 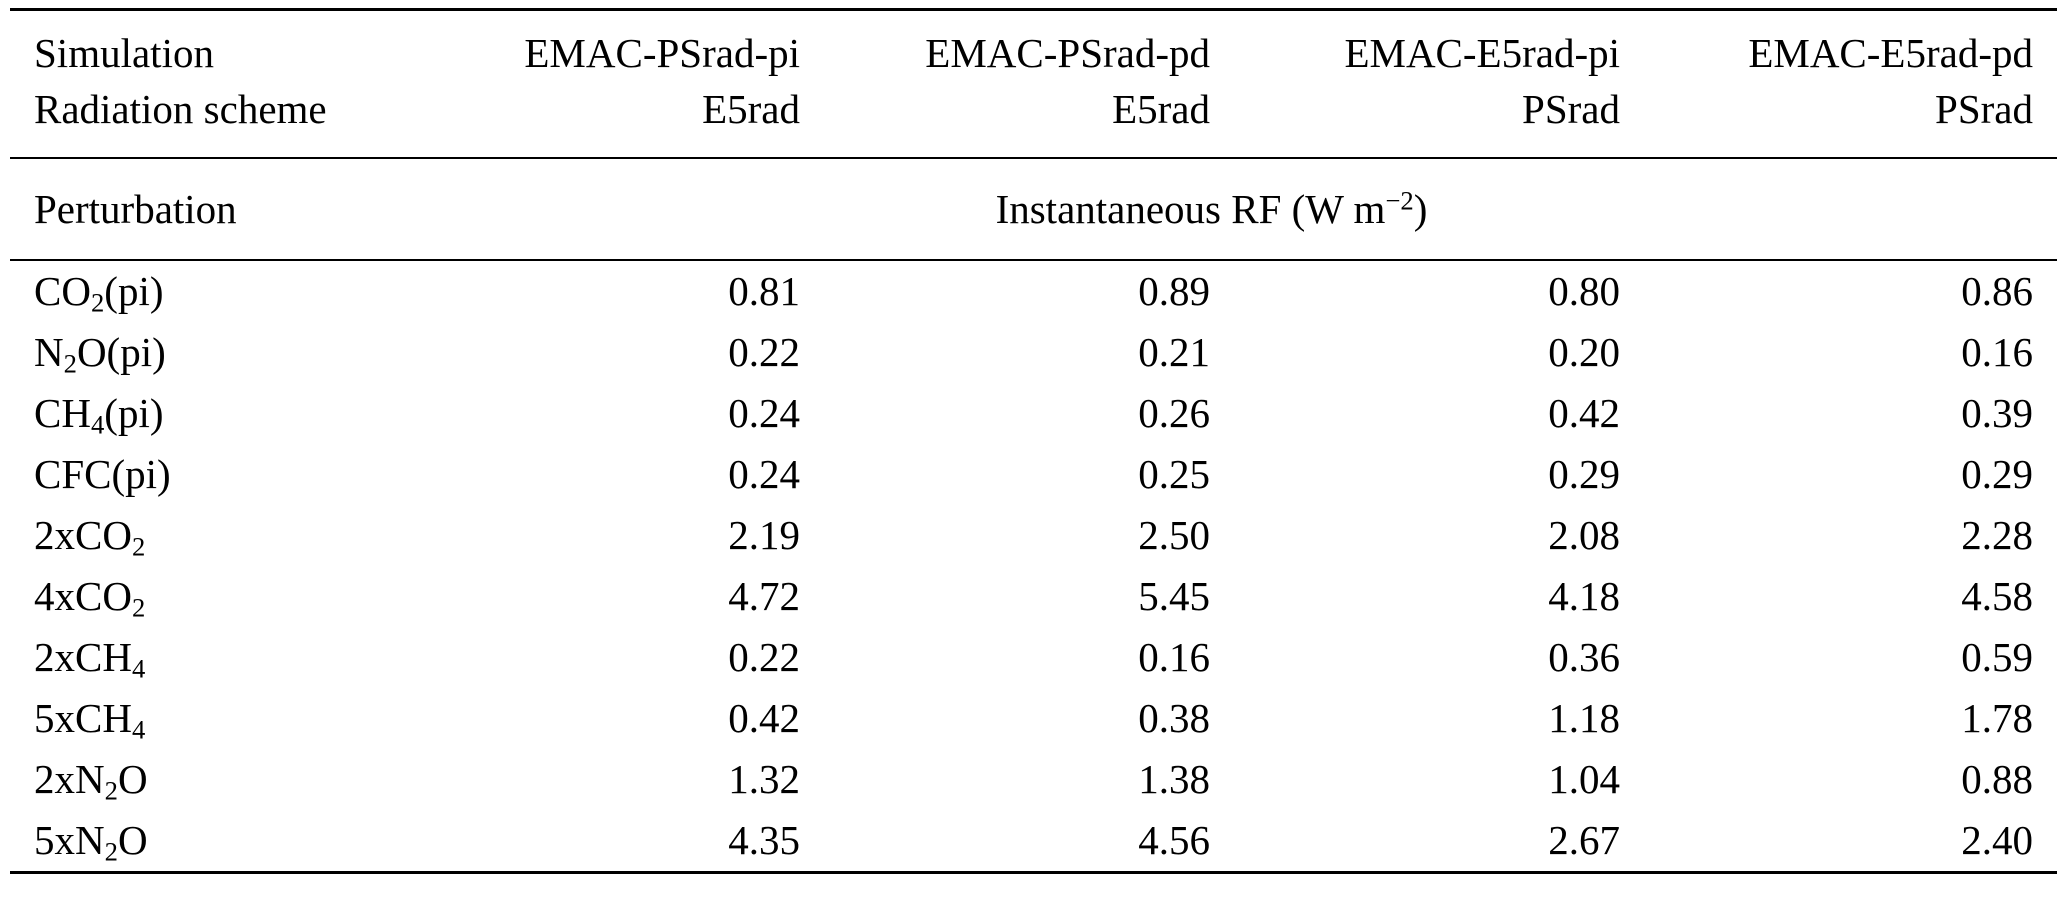 I want to click on label-pre: 5xCH, so click(x=83, y=718).